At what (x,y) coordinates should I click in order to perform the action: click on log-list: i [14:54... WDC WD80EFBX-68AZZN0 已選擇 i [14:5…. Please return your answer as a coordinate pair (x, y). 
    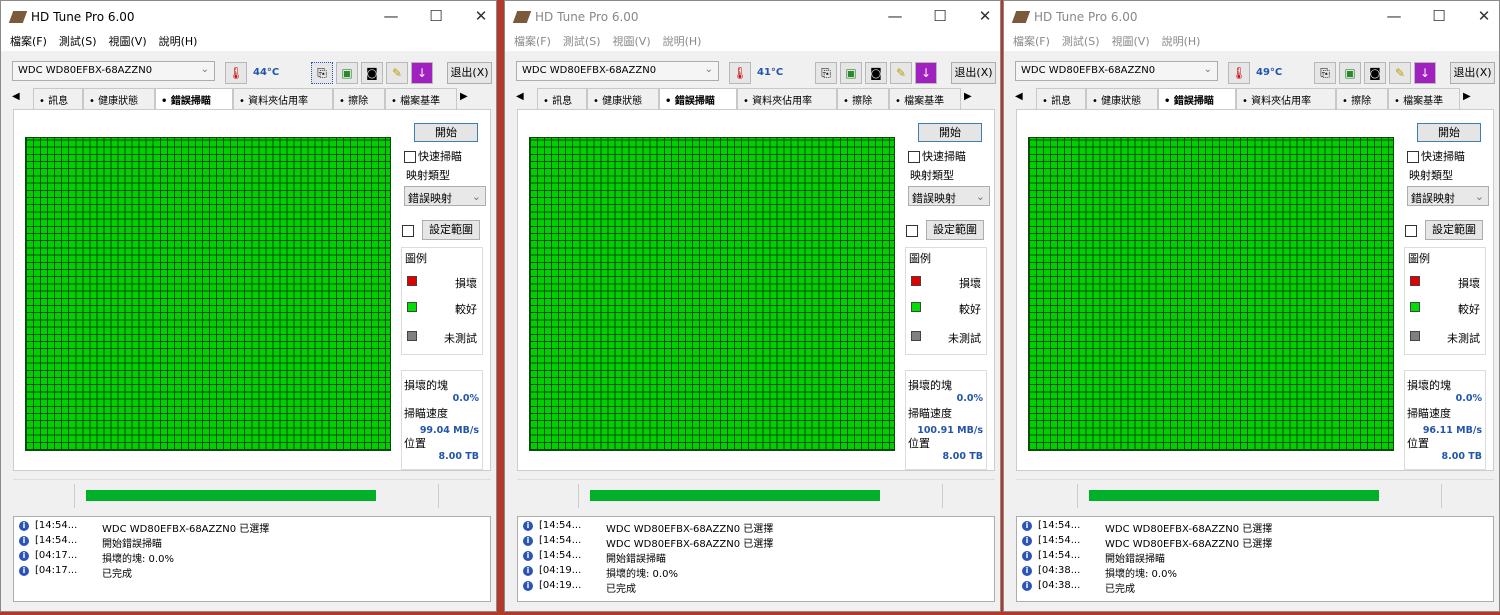
    Looking at the image, I should click on (252, 559).